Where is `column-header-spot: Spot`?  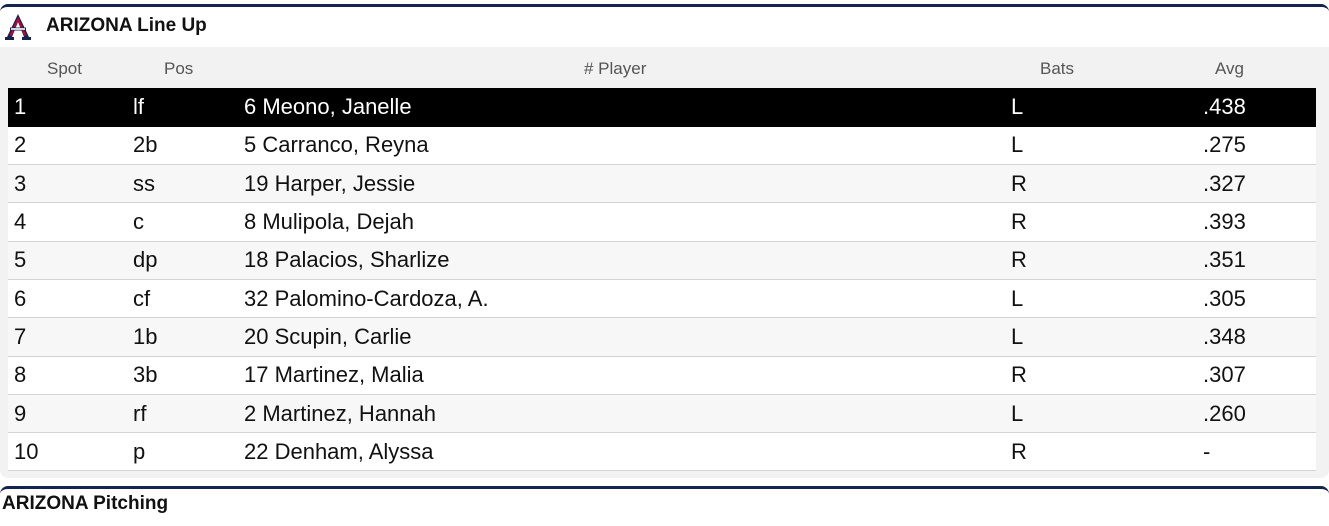 column-header-spot: Spot is located at coordinates (64, 68).